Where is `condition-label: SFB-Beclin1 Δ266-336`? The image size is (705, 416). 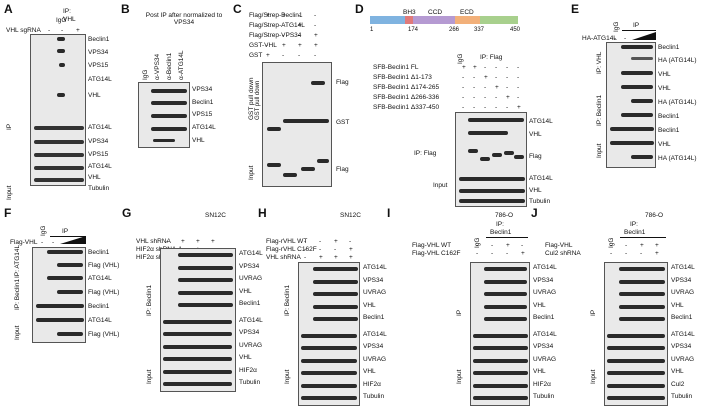
condition-label: SFB-Beclin1 Δ266-336 is located at coordinates (406, 97).